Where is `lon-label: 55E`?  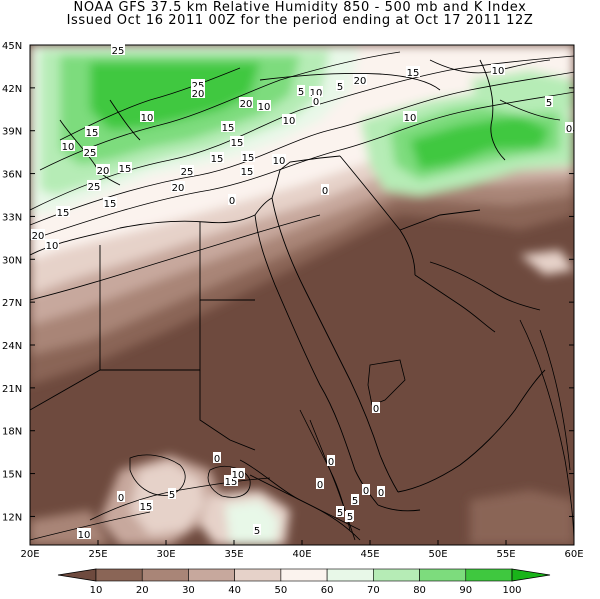 lon-label: 55E is located at coordinates (505, 554).